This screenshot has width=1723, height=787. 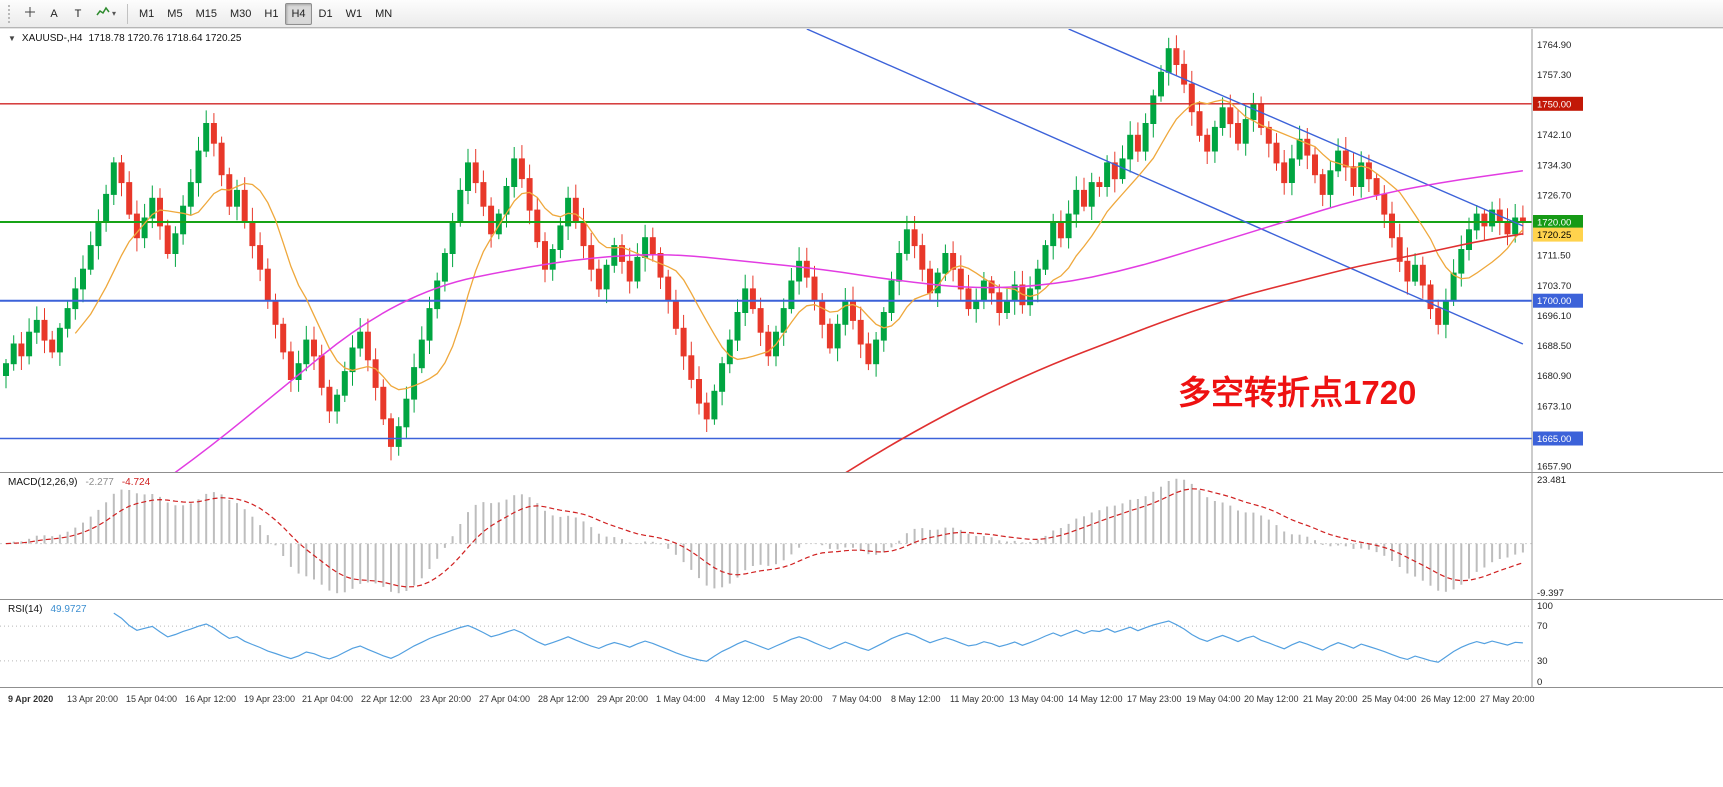 I want to click on price-badge: 1750.00, so click(x=1558, y=103).